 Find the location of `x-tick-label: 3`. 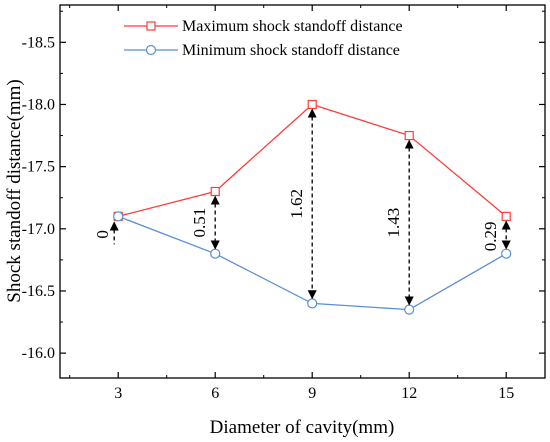

x-tick-label: 3 is located at coordinates (118, 393).